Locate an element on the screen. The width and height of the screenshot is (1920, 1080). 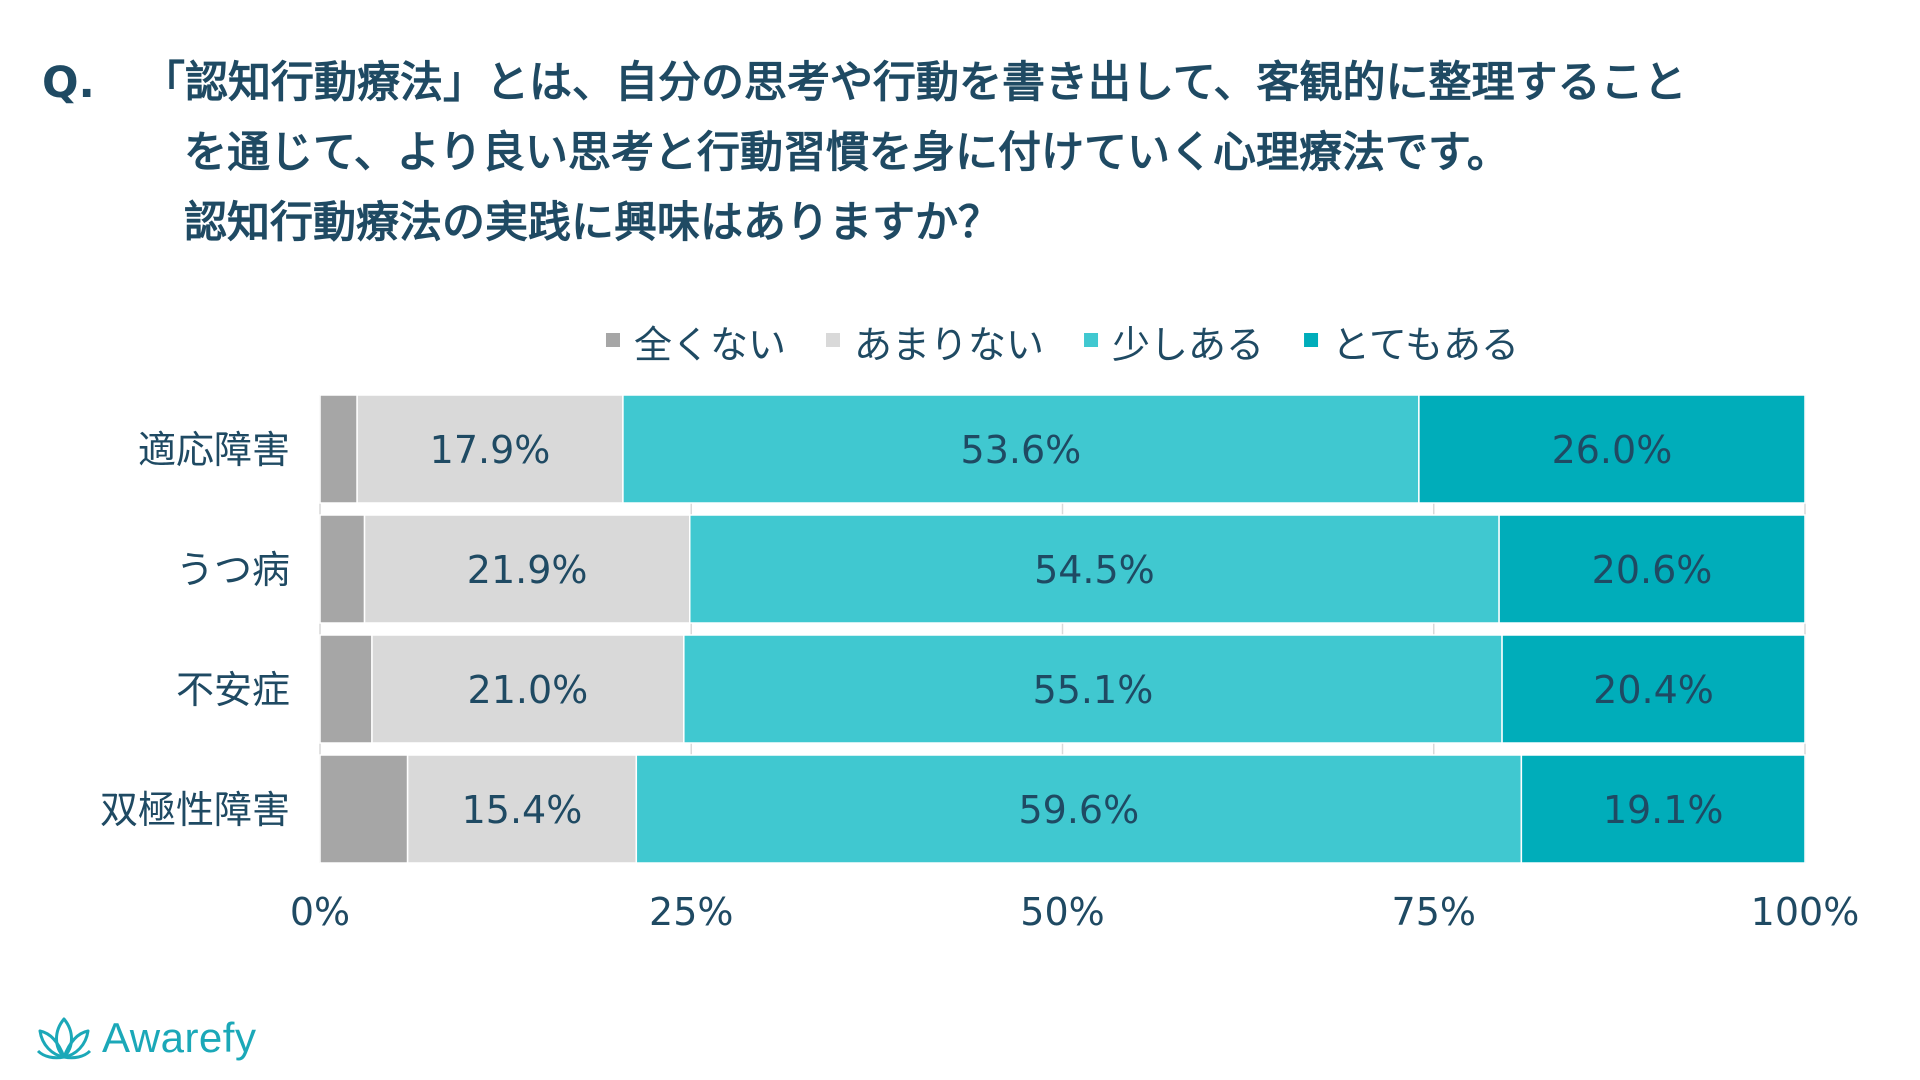
lotus-icon is located at coordinates (64, 1038).